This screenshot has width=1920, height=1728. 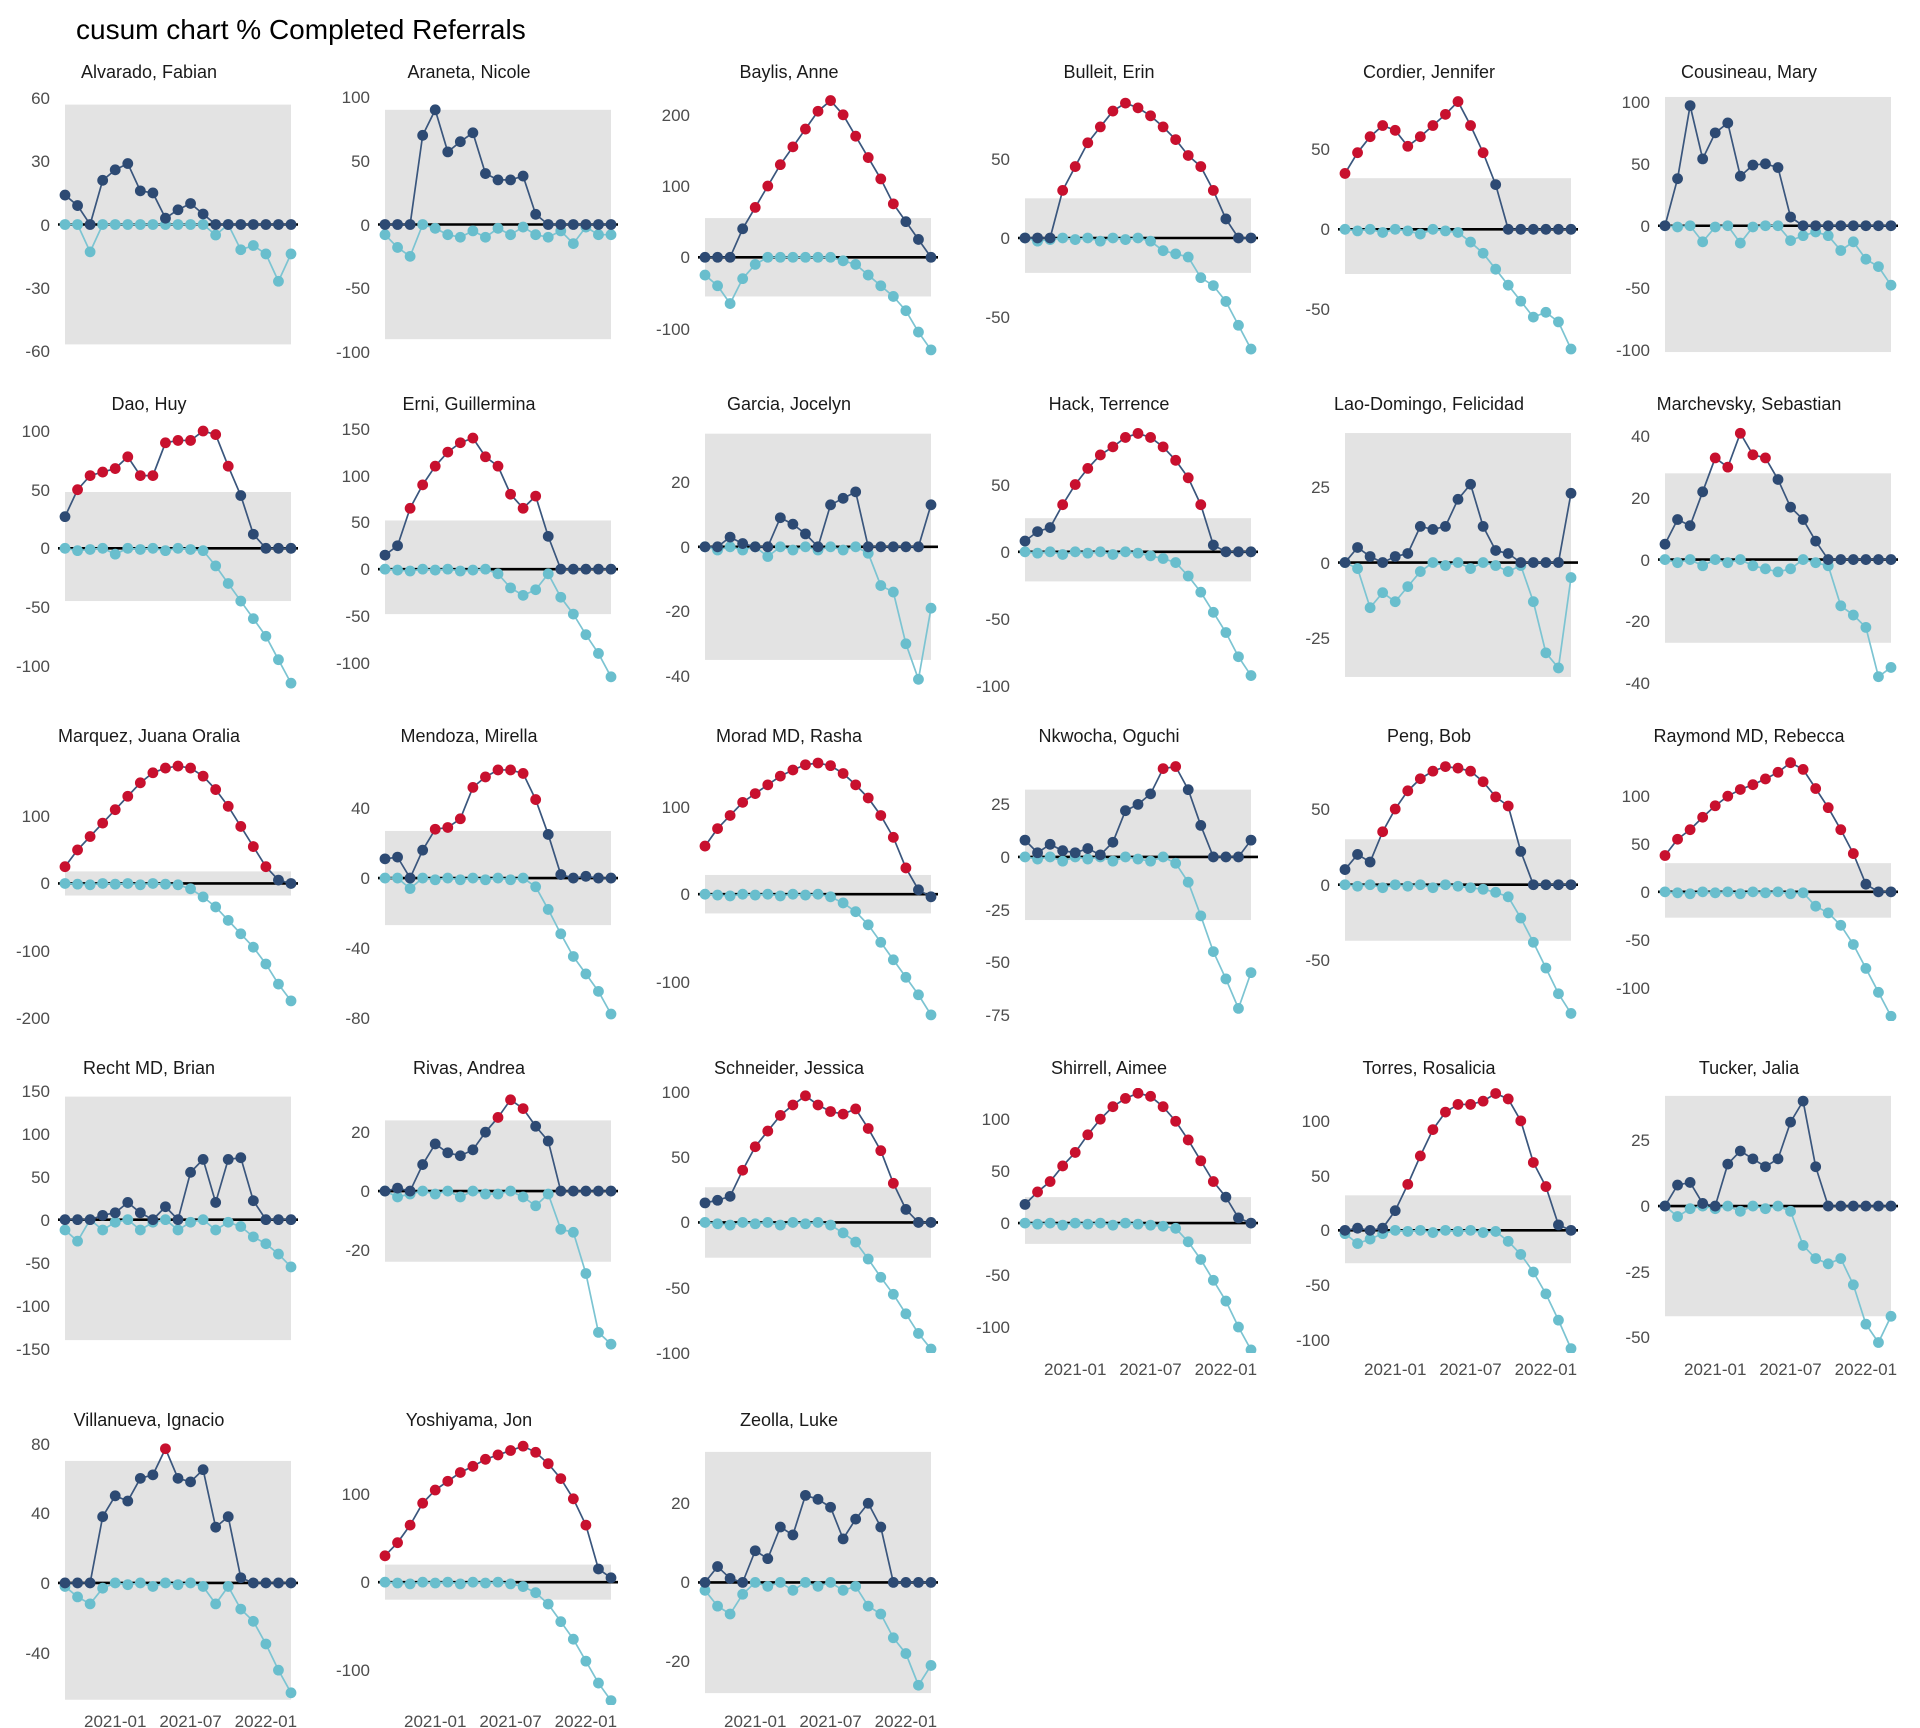 What do you see at coordinates (1635, 797) in the screenshot?
I see `y-tick-label: 100` at bounding box center [1635, 797].